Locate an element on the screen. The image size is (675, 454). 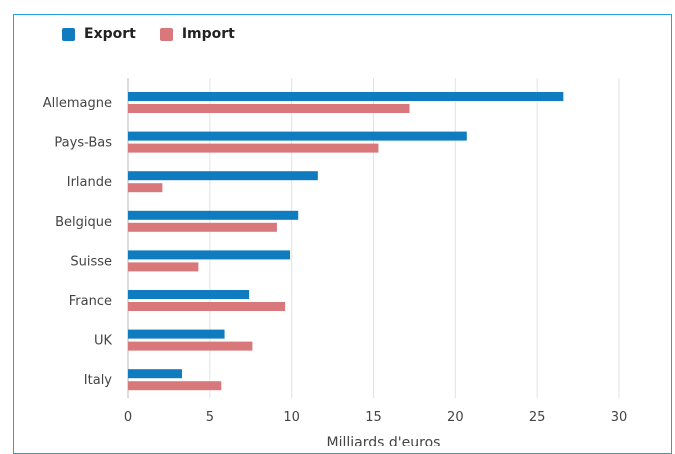
x-tick-label: 20 is located at coordinates (455, 417).